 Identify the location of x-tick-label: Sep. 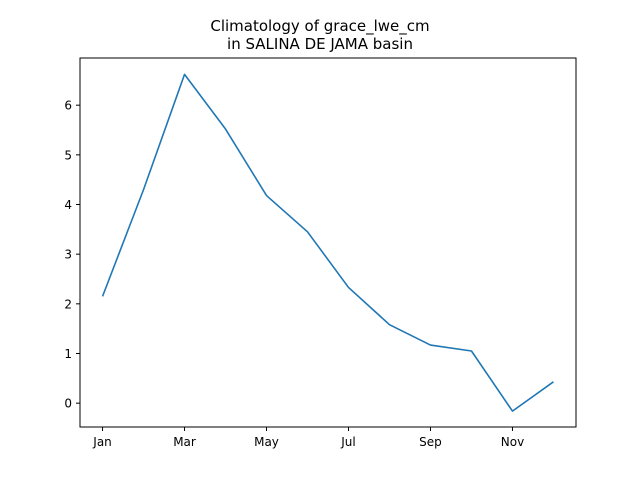
(430, 442).